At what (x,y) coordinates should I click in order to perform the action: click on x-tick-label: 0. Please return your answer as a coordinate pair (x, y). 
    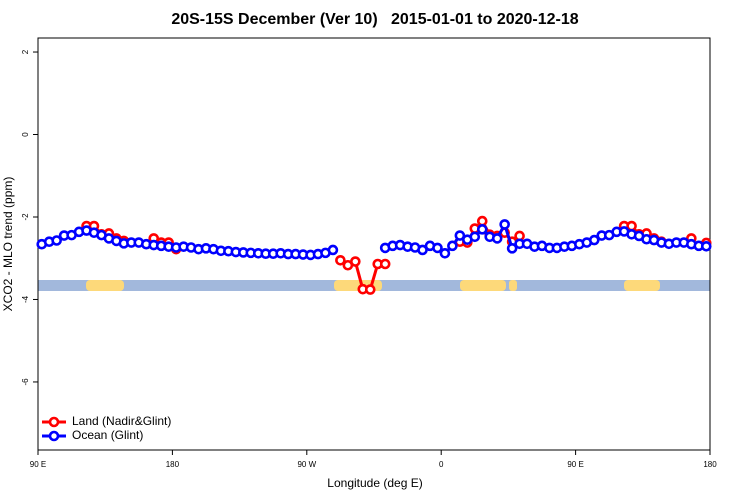
    Looking at the image, I should click on (441, 464).